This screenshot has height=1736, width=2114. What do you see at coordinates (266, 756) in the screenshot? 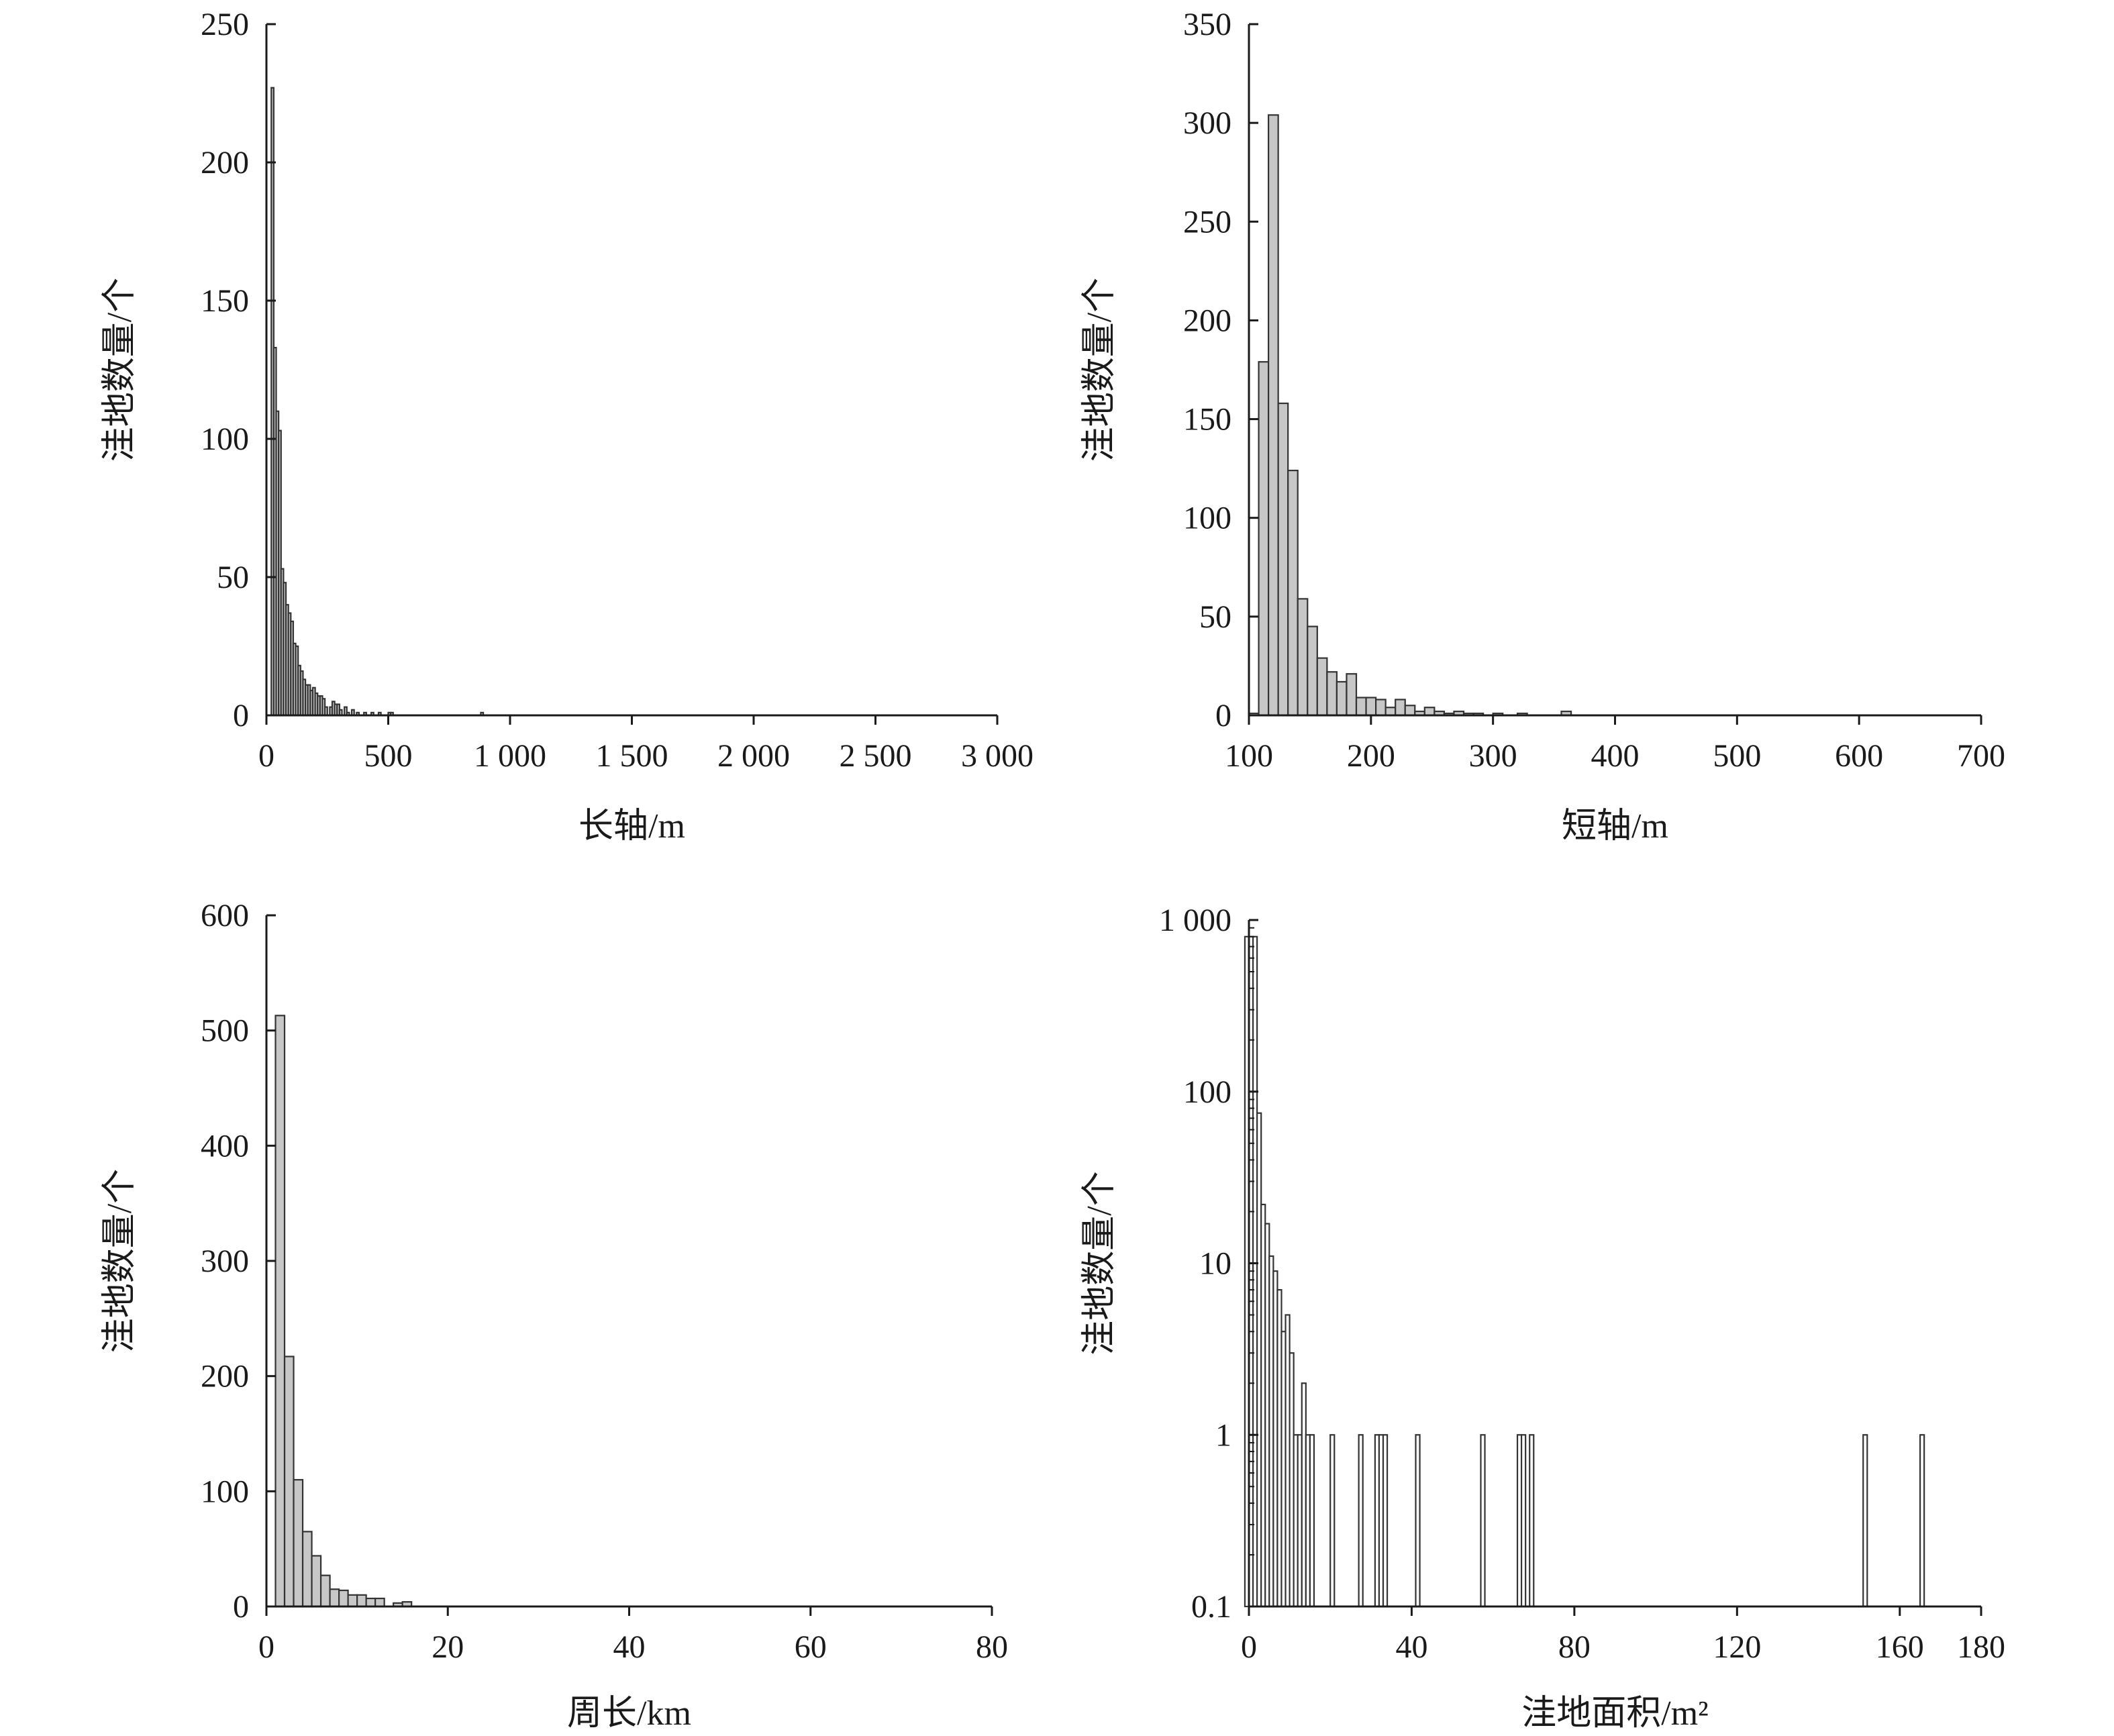
I see `x-tick-label-major-axis-0: 0` at bounding box center [266, 756].